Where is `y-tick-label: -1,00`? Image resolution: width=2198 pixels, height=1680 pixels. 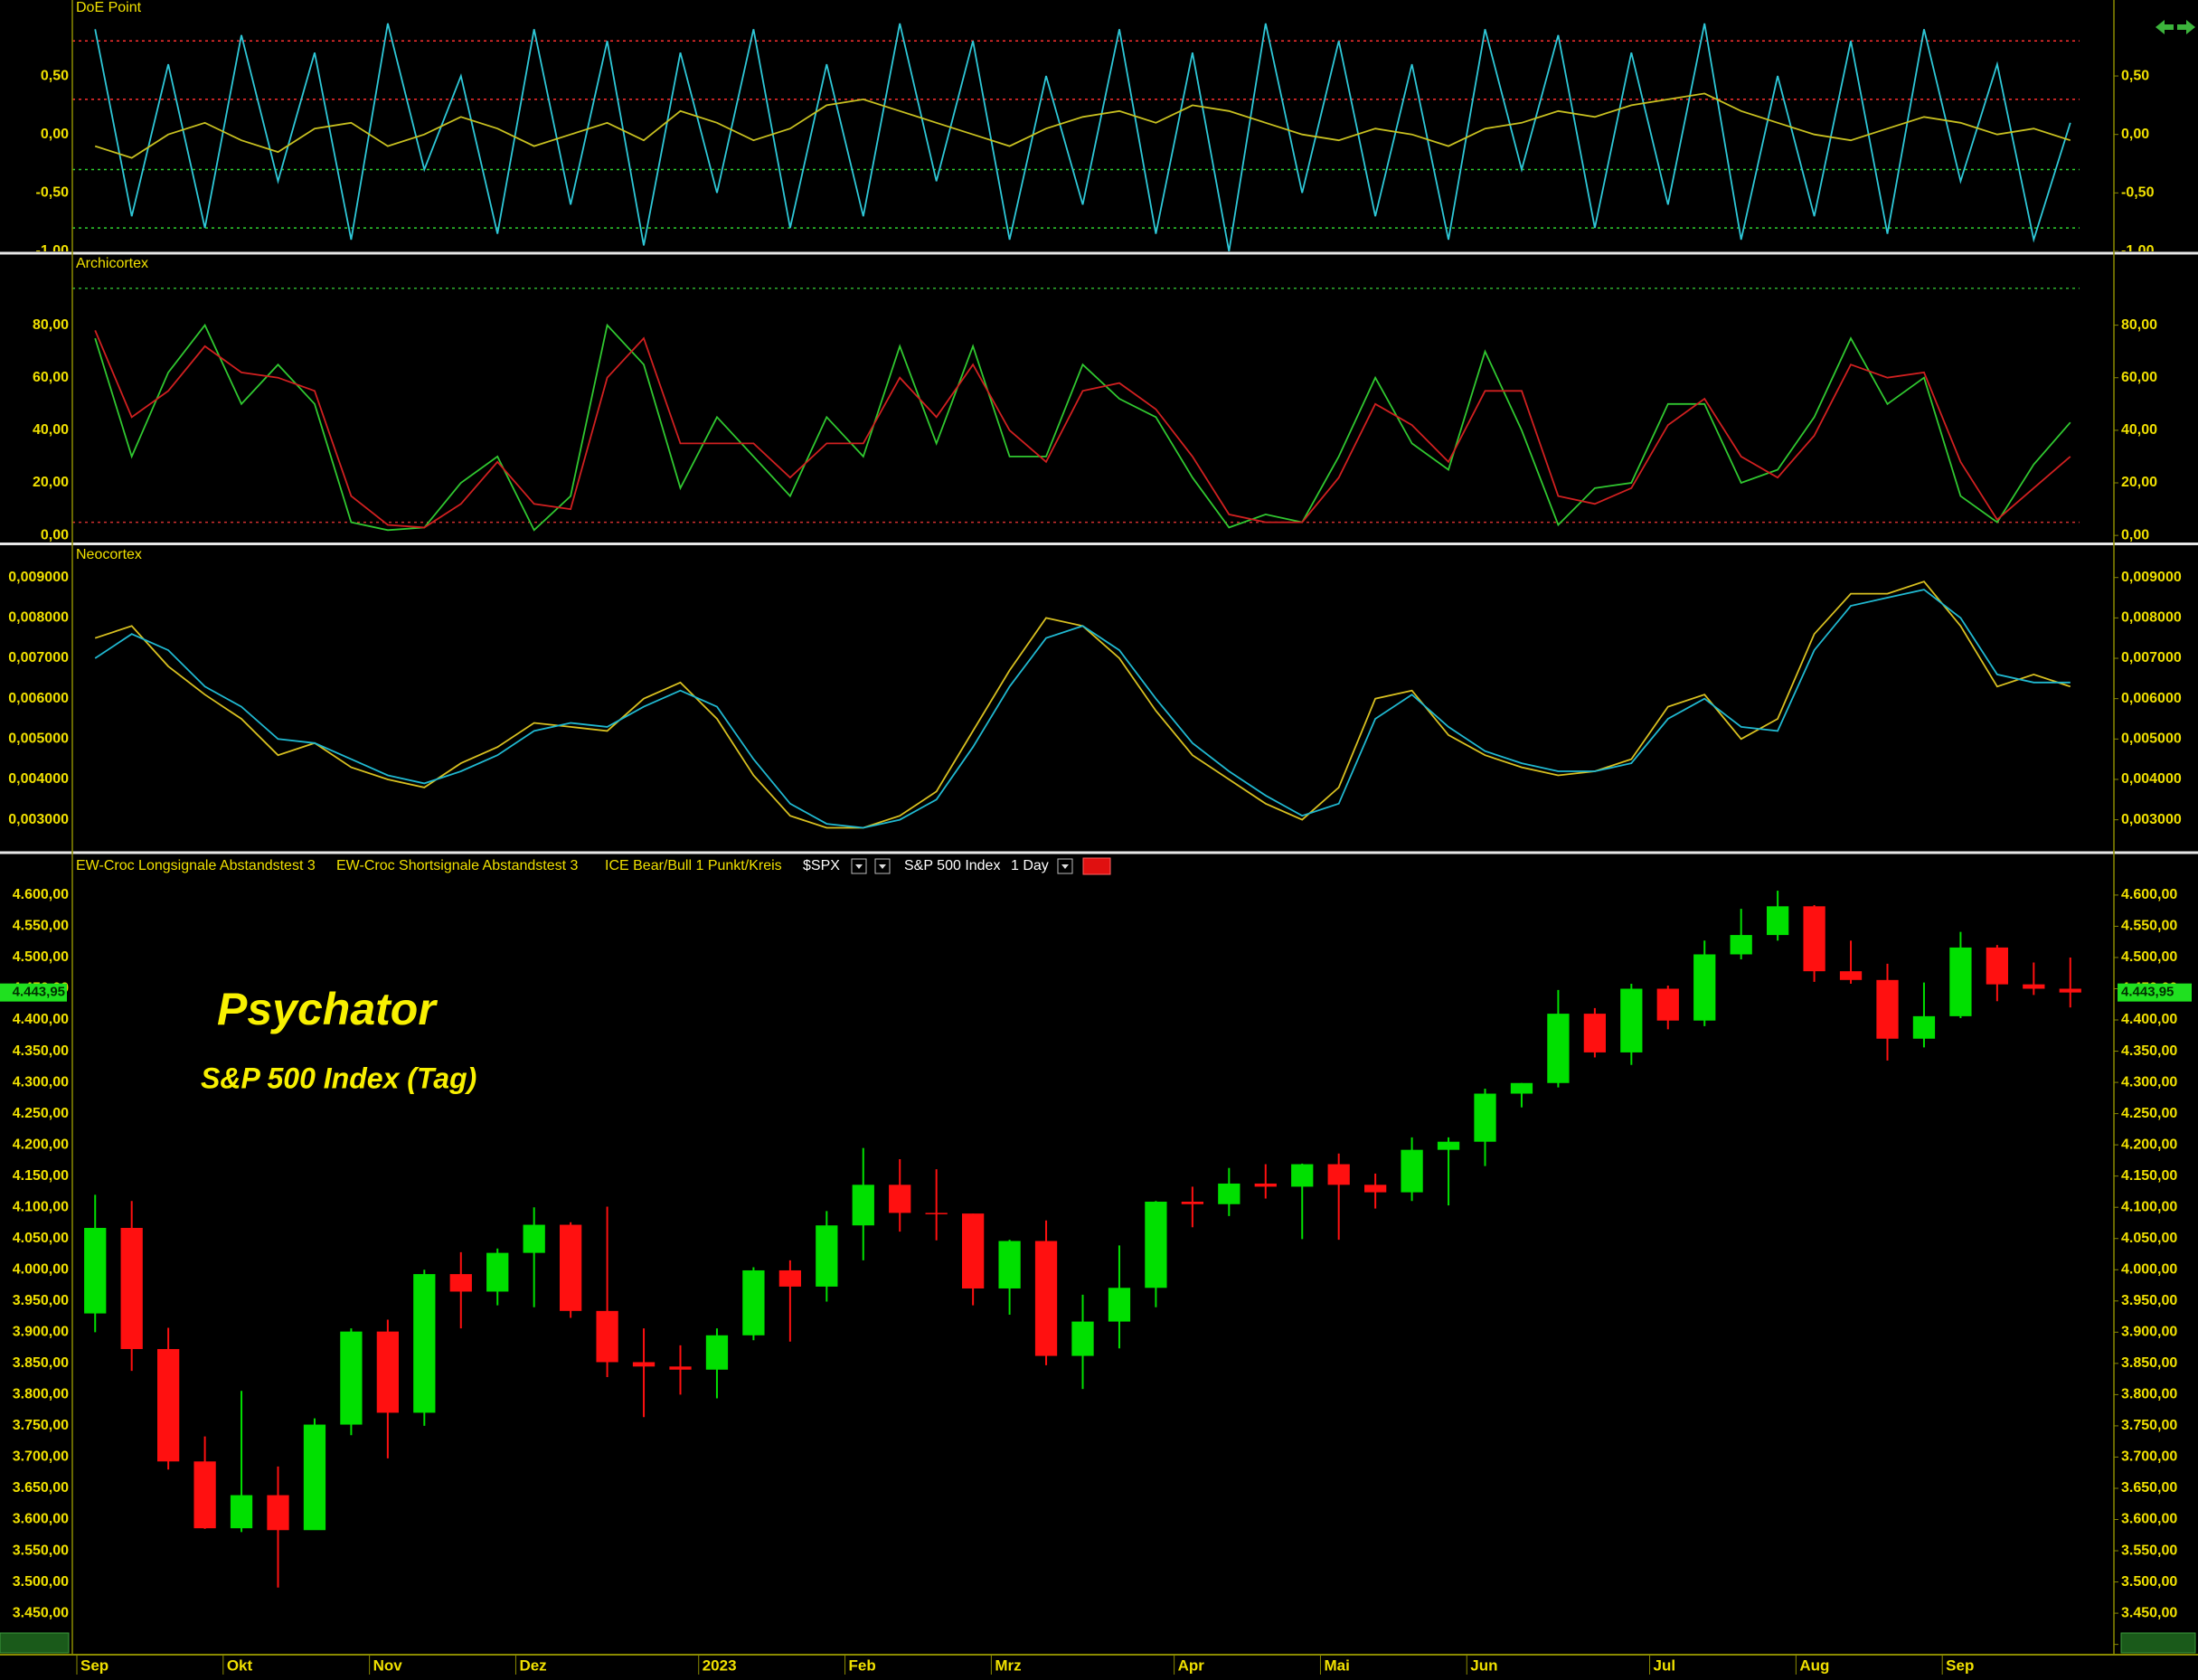
y-tick-label: -1,00 is located at coordinates (2138, 251).